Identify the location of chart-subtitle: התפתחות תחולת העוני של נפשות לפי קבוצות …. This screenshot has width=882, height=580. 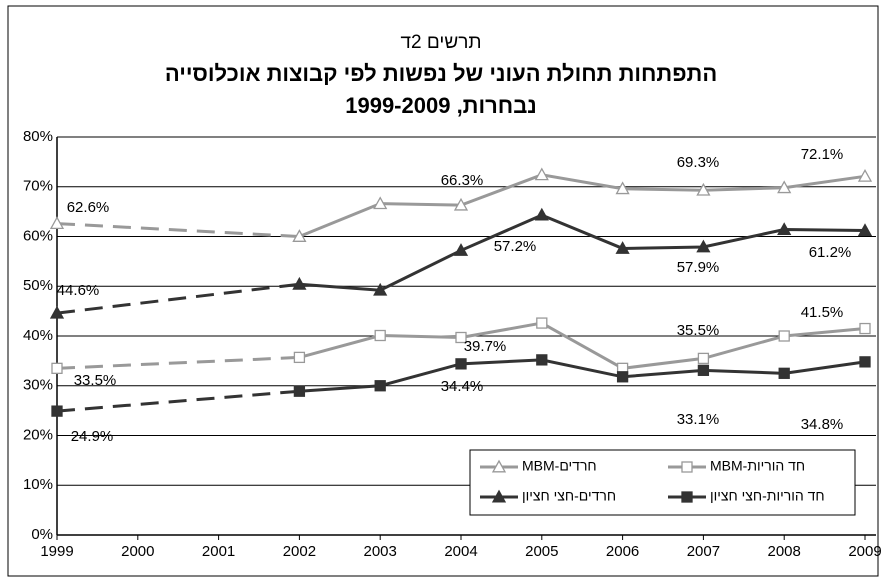
(441, 73).